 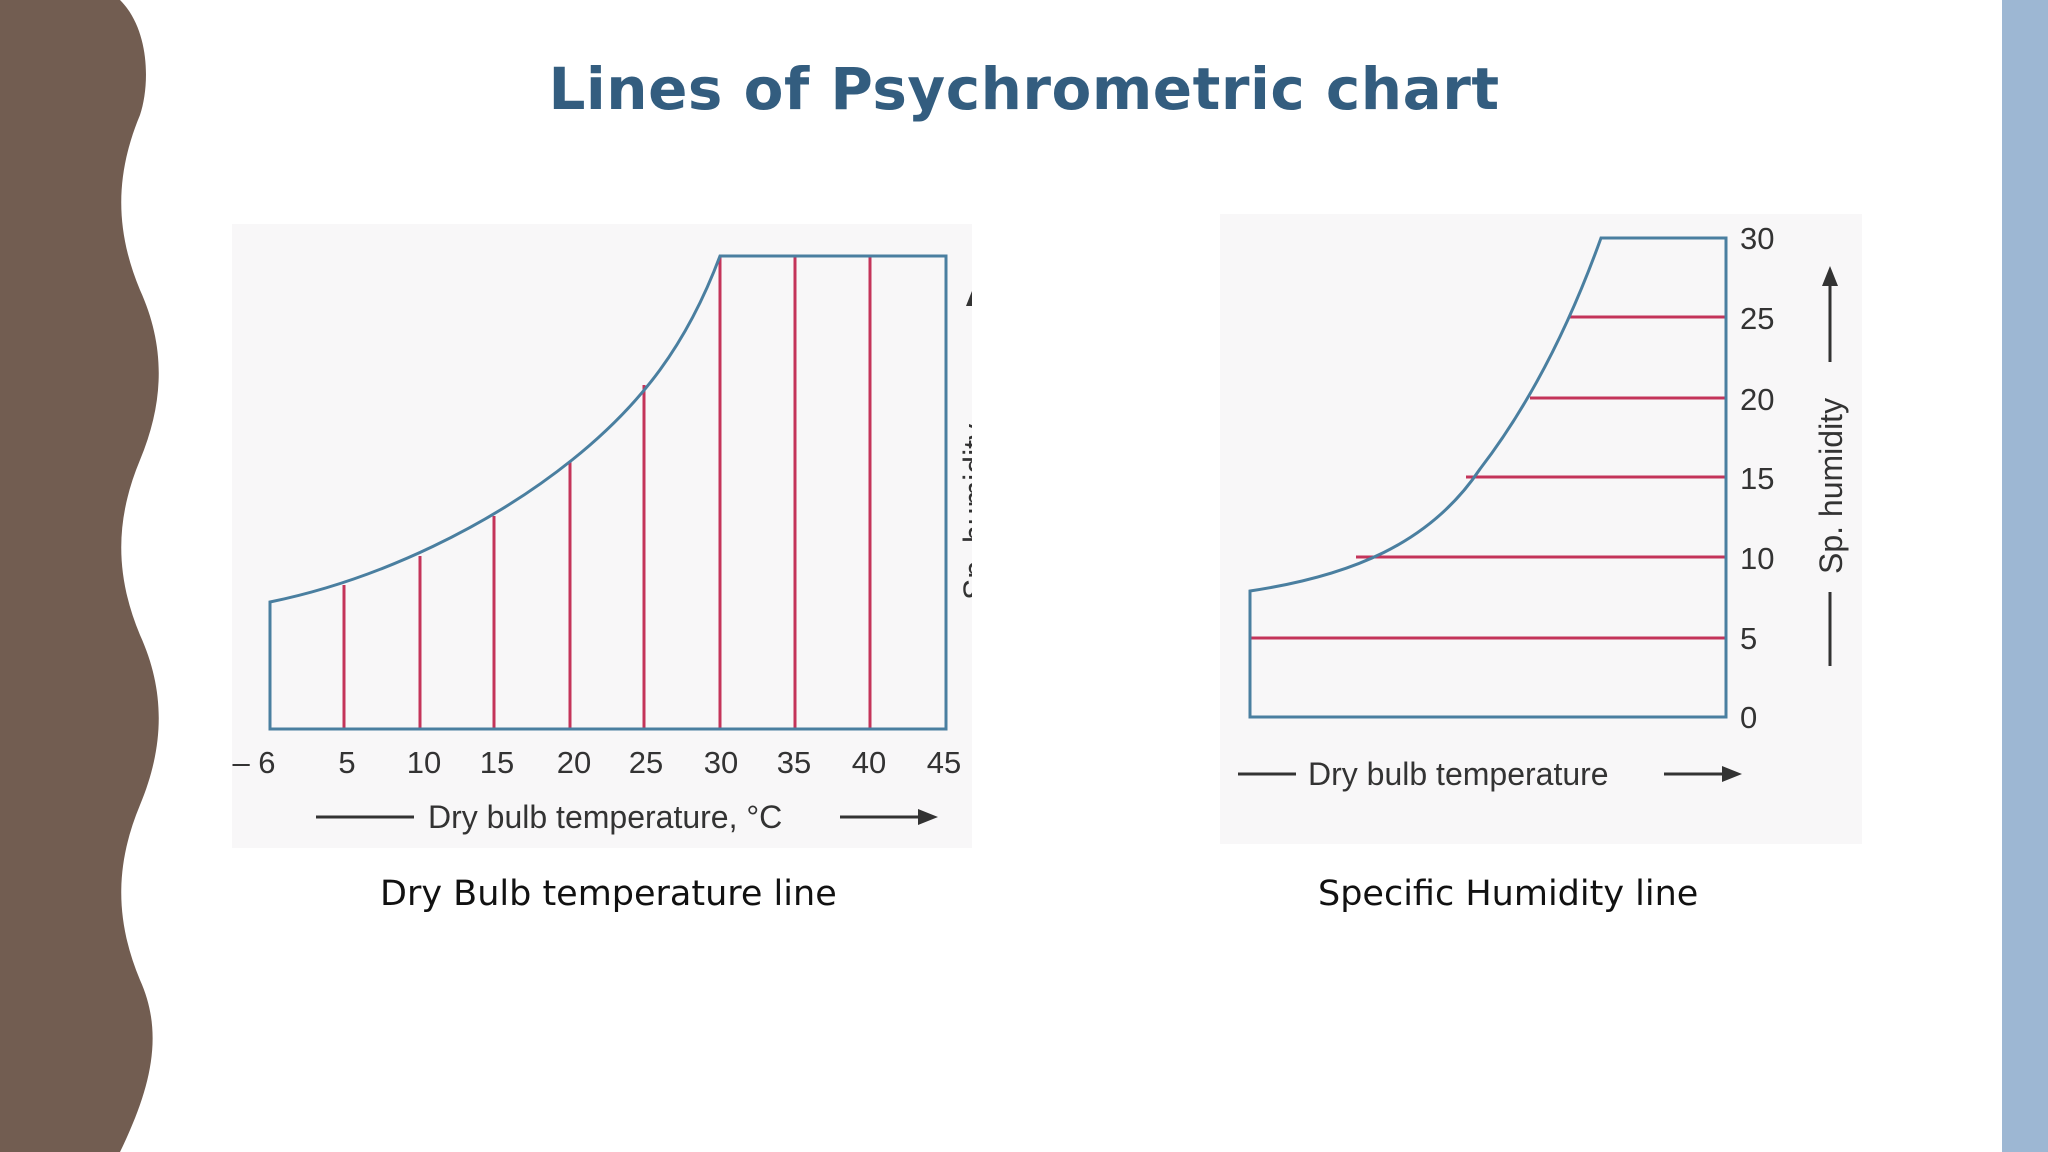 What do you see at coordinates (869, 762) in the screenshot?
I see `x-tick-label: 40` at bounding box center [869, 762].